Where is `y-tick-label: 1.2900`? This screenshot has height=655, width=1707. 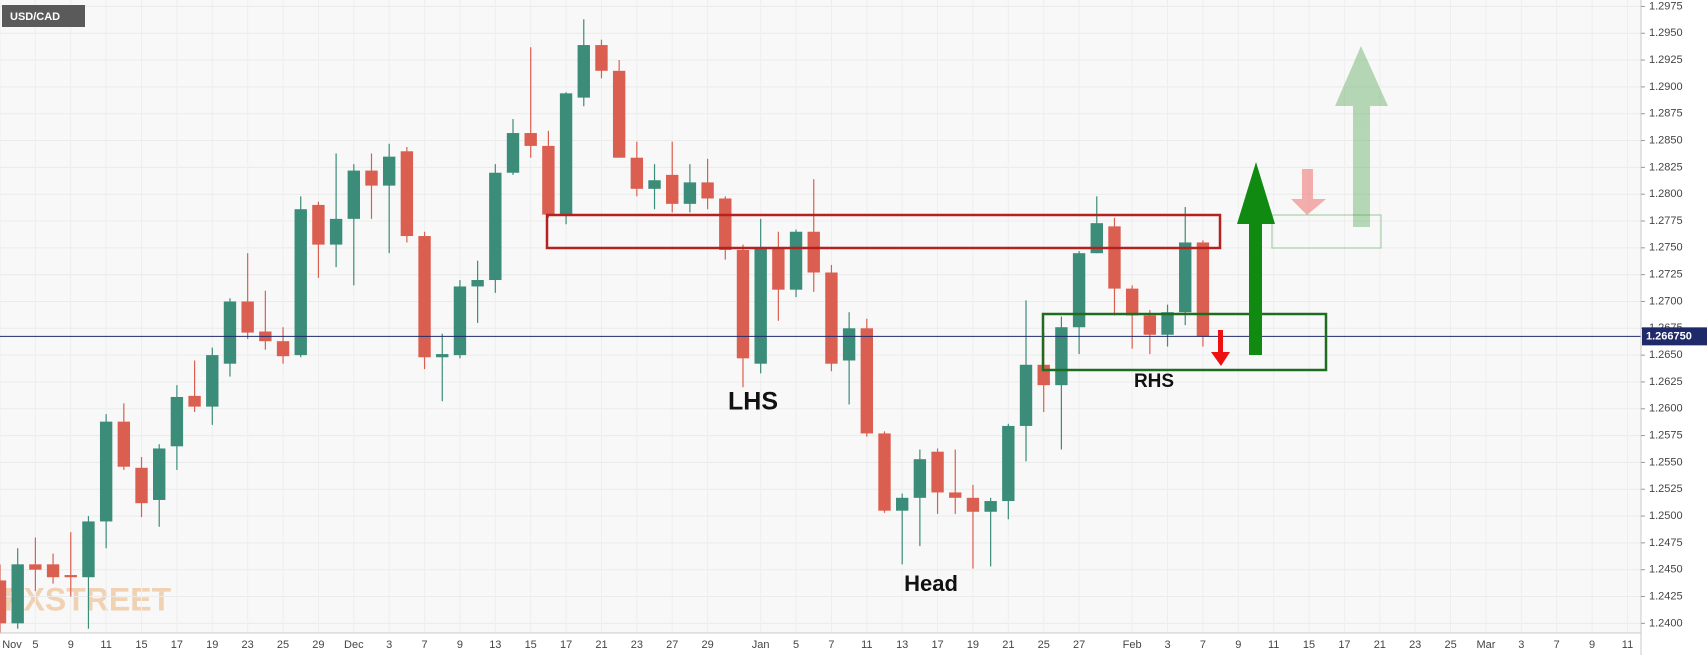 y-tick-label: 1.2900 is located at coordinates (1666, 87).